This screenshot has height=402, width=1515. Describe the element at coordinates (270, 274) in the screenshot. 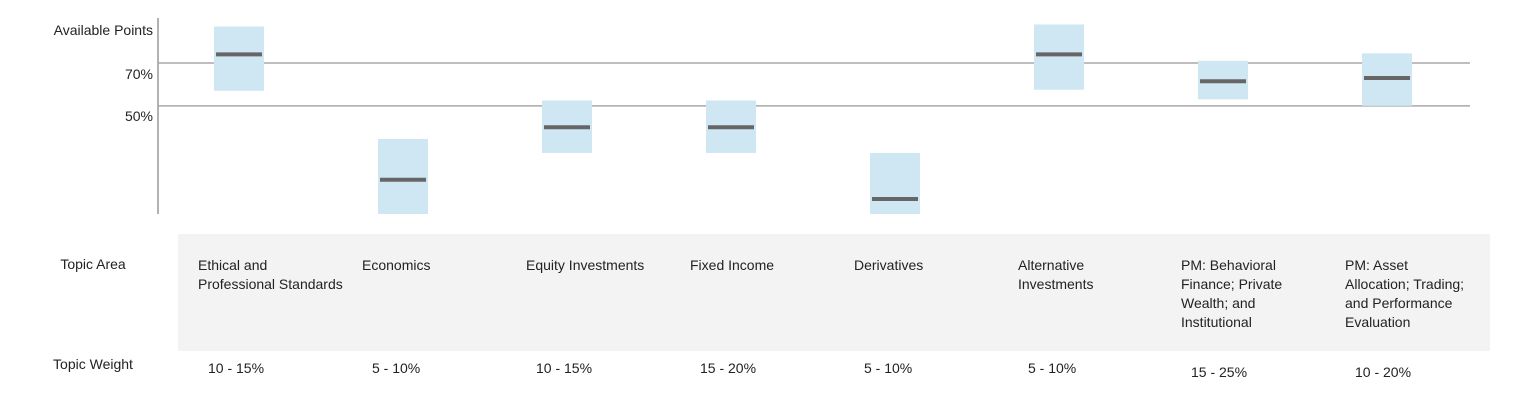

I see `topic-label-1: Ethical and Professional Standards` at that location.